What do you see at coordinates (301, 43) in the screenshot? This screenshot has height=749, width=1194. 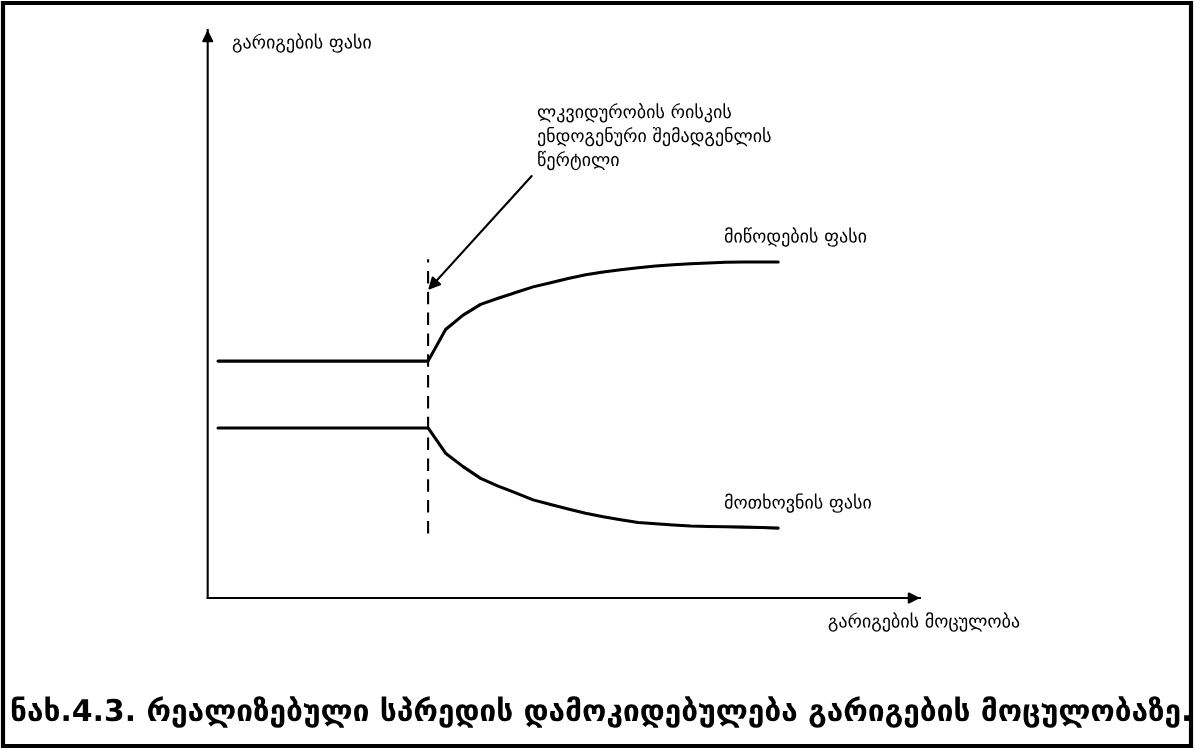 I see `text: გარიგების ფასი` at bounding box center [301, 43].